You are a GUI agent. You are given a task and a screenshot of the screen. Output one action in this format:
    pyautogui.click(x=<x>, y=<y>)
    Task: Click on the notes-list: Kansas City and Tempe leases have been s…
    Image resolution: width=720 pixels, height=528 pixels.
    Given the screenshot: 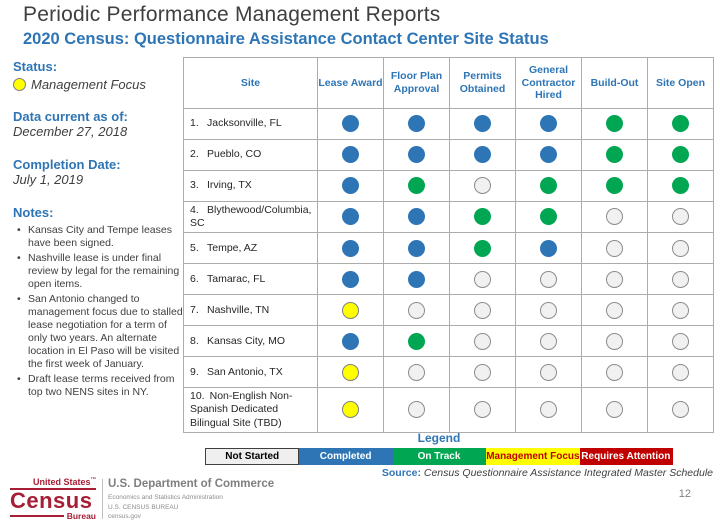 What is the action you would take?
    pyautogui.click(x=99, y=311)
    